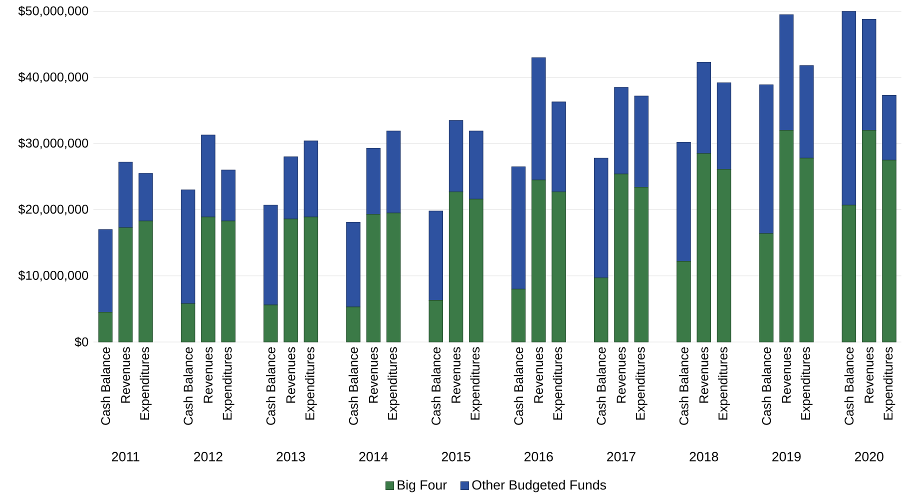  I want to click on y-tick-label: $40,000,000, so click(53, 77).